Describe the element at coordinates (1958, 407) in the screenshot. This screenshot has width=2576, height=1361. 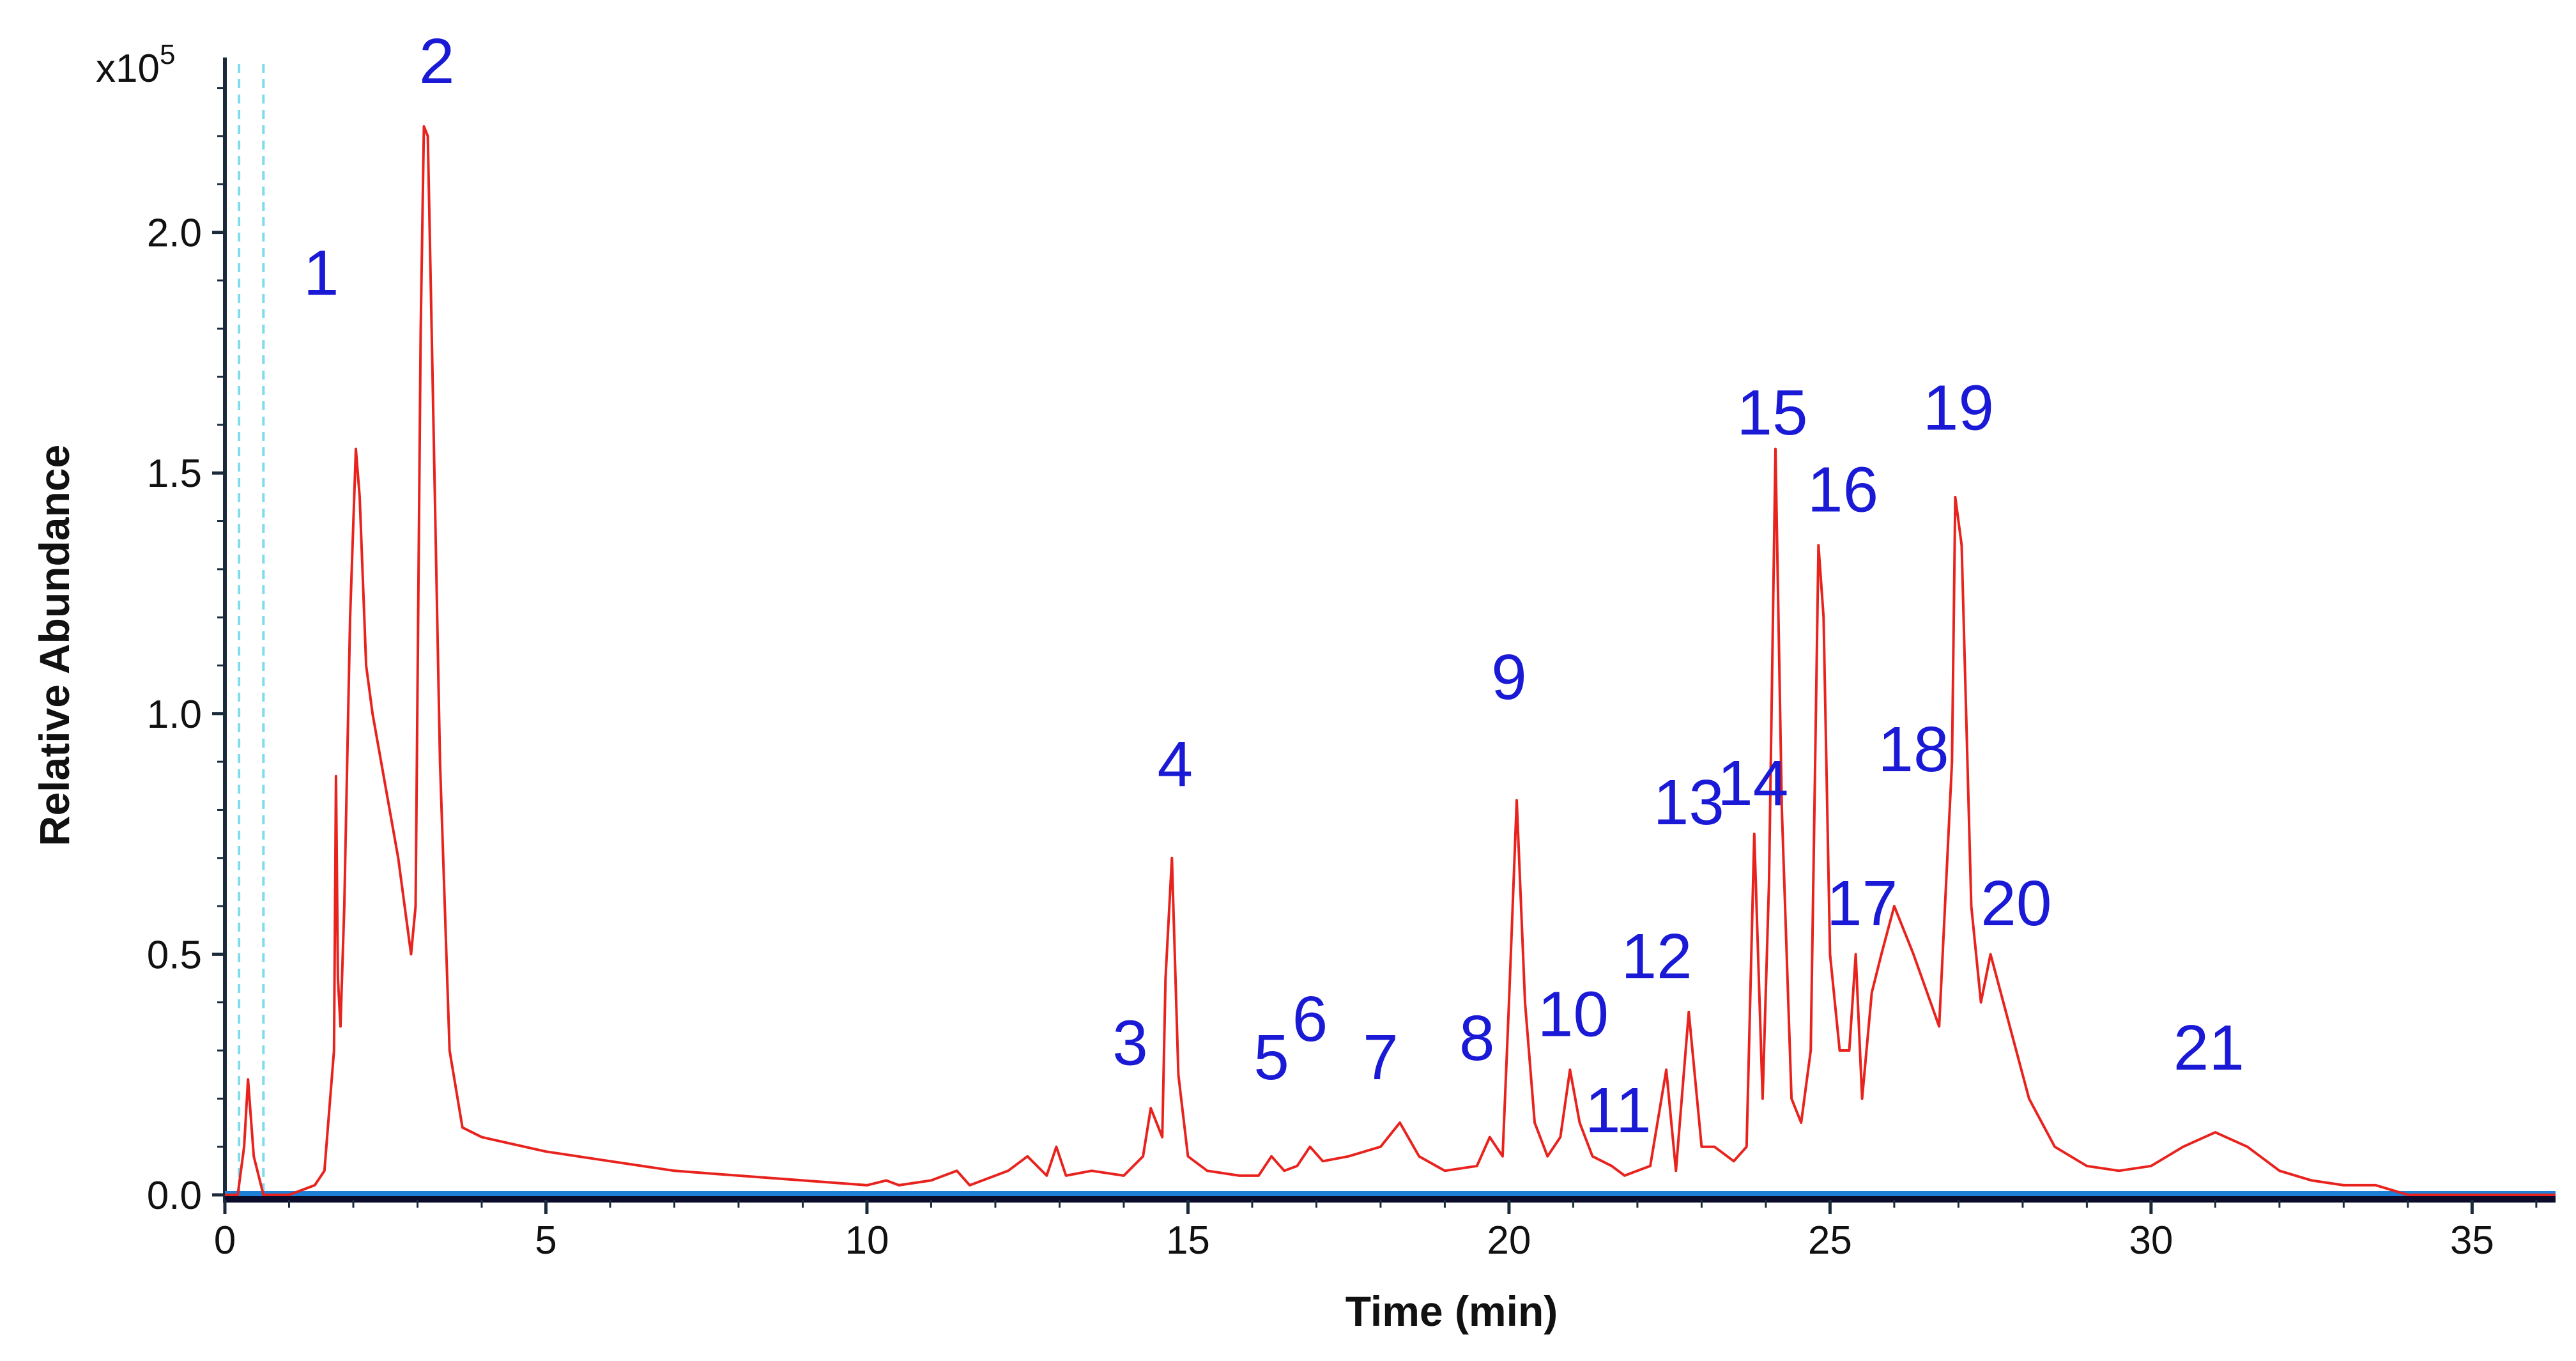
I see `peak-label: 19` at that location.